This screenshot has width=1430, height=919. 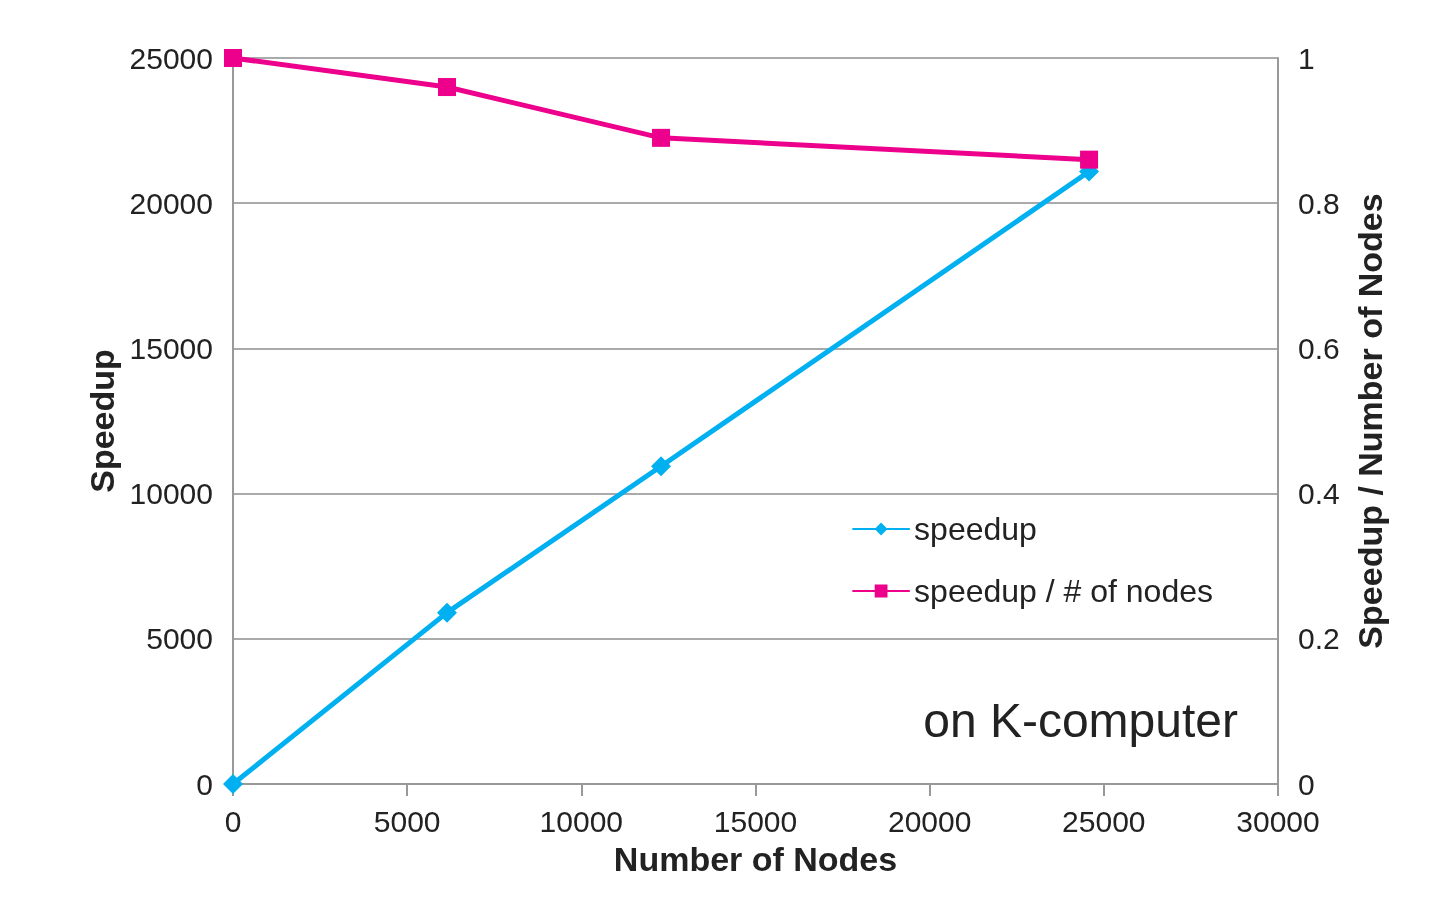 I want to click on y2-tick-label: 1, so click(x=1306, y=58).